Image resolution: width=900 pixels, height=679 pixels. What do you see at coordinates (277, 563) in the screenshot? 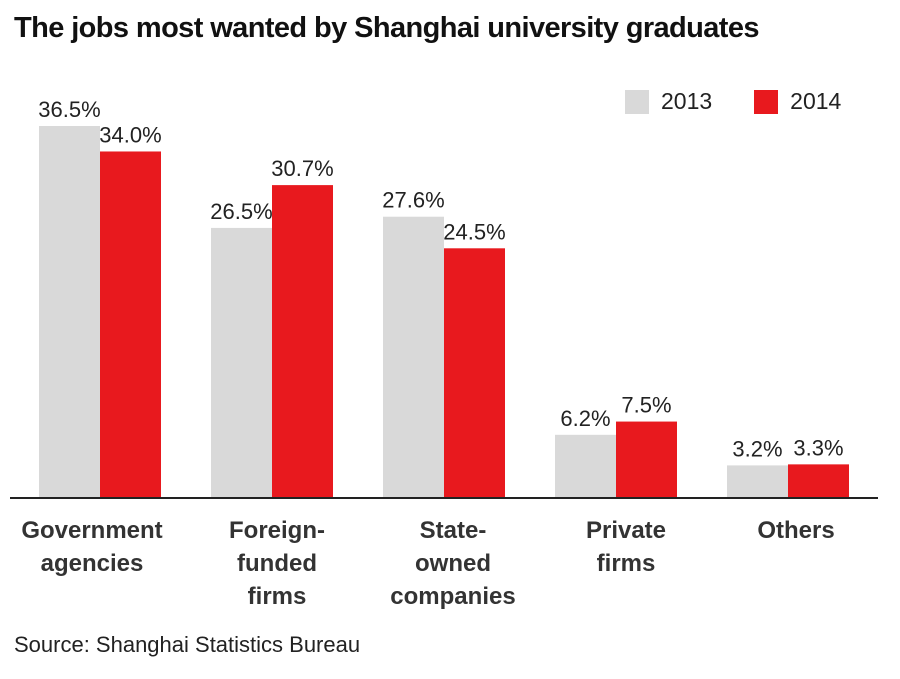
I see `category-label-1: Foreign-funded firms` at bounding box center [277, 563].